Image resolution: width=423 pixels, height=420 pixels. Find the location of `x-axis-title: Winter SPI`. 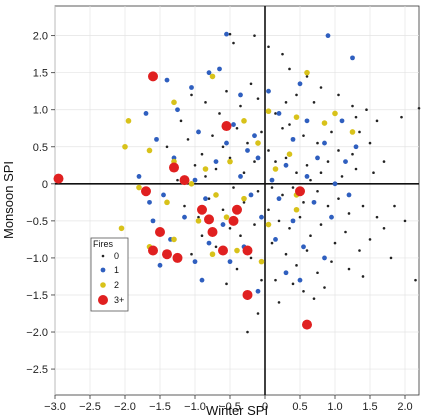

x-axis-title: Winter SPI is located at coordinates (237, 410).